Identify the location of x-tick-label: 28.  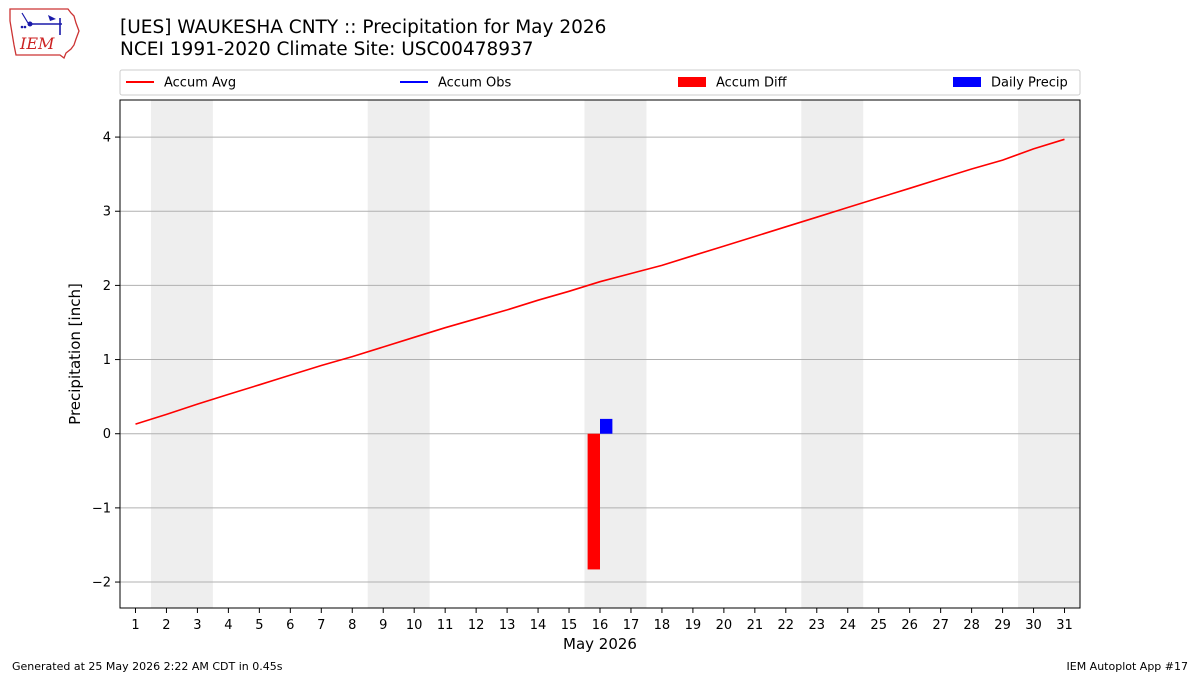
(971, 625).